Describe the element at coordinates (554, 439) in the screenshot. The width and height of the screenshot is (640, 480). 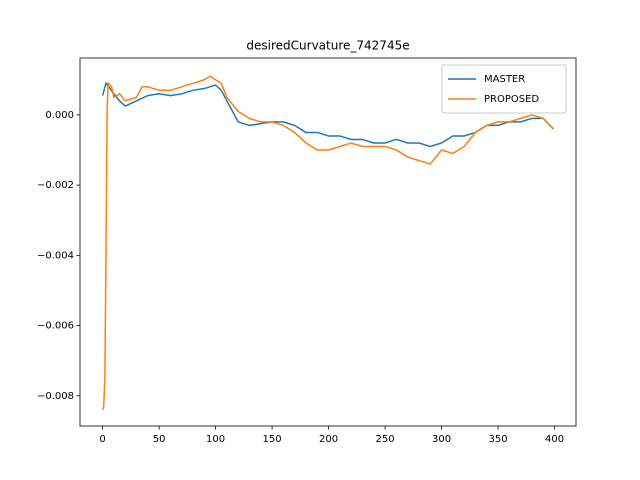
I see `x-tick-label: 400` at that location.